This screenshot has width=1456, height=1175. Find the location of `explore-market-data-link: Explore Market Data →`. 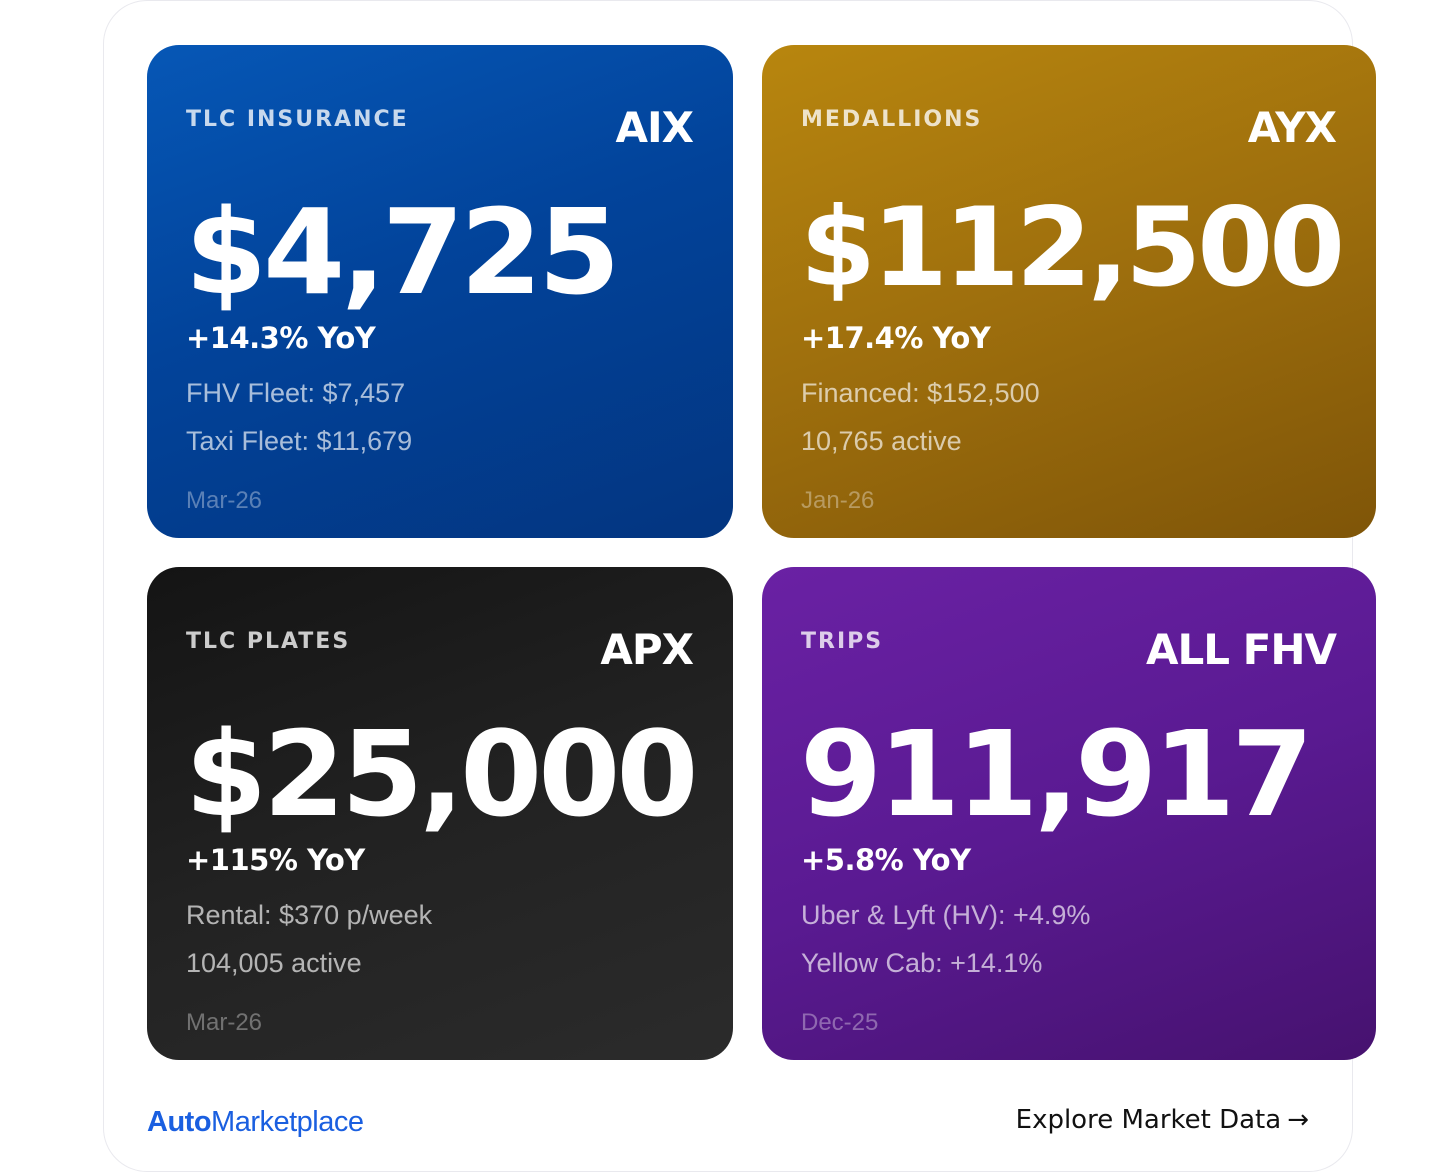

explore-market-data-link: Explore Market Data → is located at coordinates (1162, 1120).